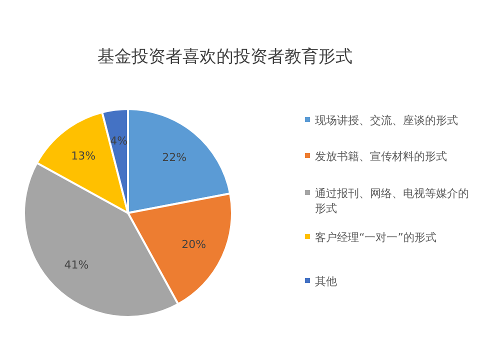 The image size is (500, 362). I want to click on data-label: 22%, so click(174, 157).